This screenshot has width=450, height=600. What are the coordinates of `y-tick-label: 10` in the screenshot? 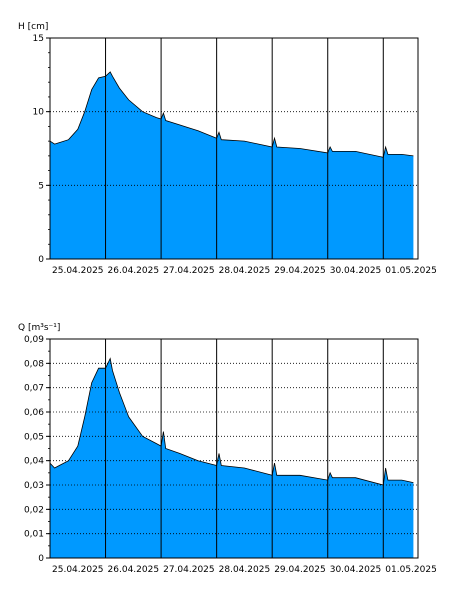 It's located at (39, 113).